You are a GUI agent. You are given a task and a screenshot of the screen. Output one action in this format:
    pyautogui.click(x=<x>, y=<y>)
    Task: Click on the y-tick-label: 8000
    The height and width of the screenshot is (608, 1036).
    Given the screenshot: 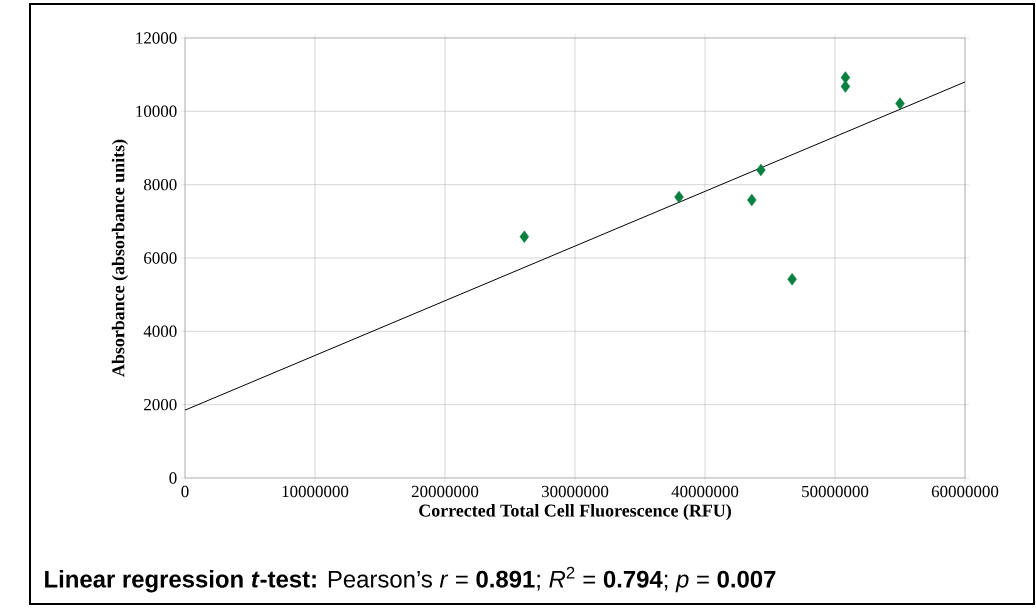 What is the action you would take?
    pyautogui.click(x=160, y=184)
    